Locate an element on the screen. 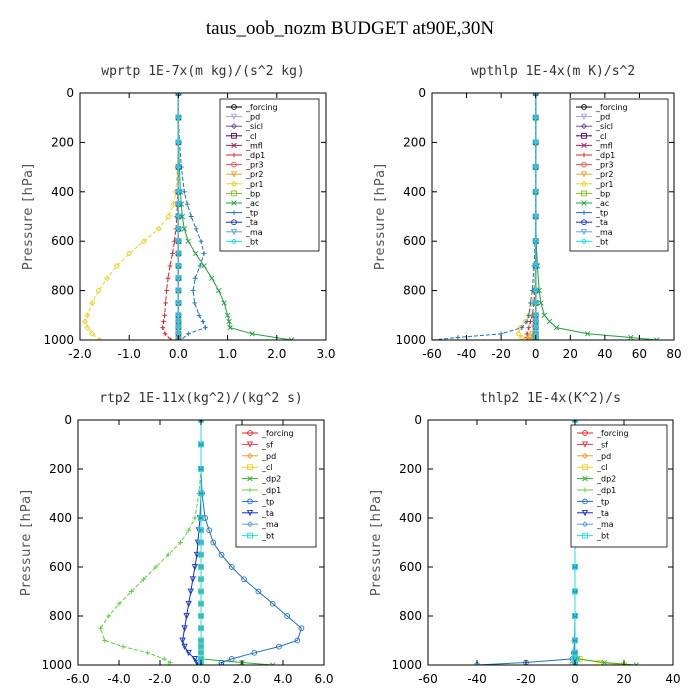 The height and width of the screenshot is (700, 700). x-tick-label: -2.0 is located at coordinates (79, 354).